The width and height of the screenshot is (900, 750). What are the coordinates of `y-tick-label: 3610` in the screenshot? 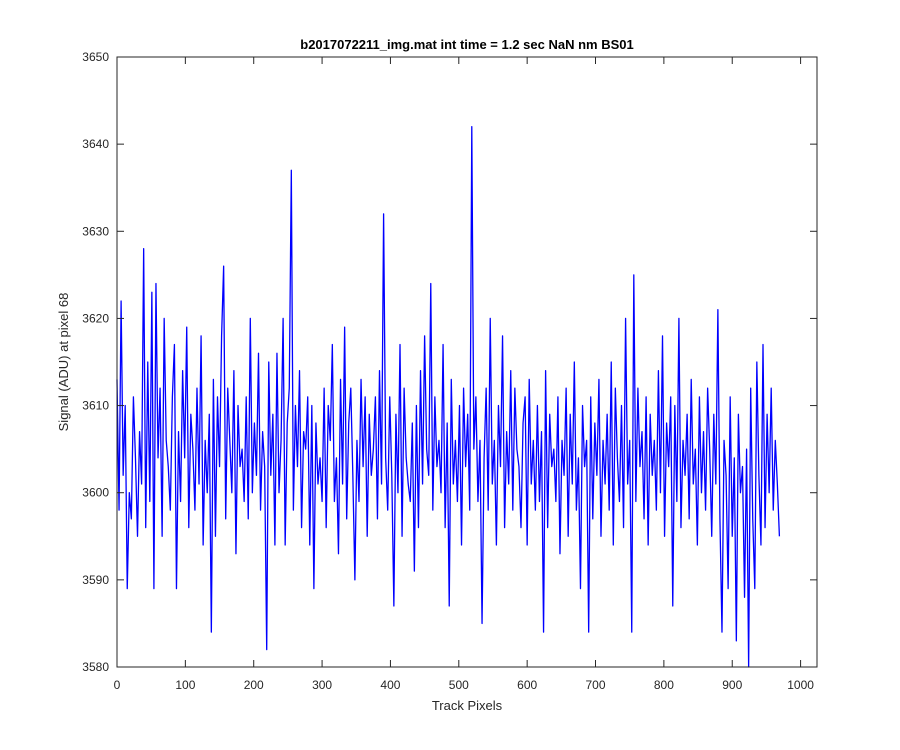 It's located at (95, 406).